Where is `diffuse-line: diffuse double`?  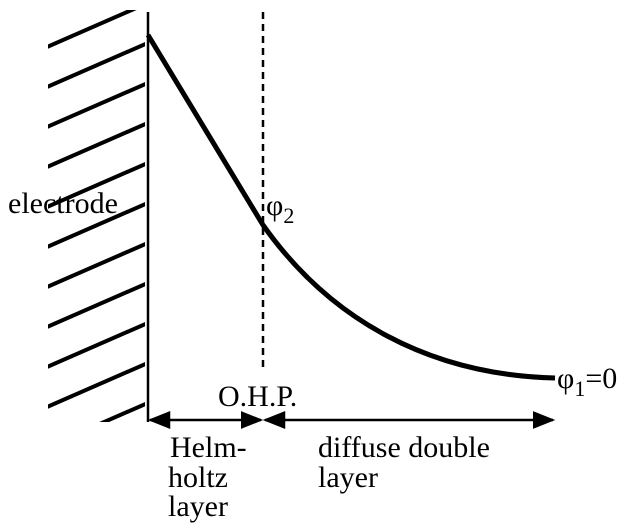 diffuse-line: diffuse double is located at coordinates (404, 447).